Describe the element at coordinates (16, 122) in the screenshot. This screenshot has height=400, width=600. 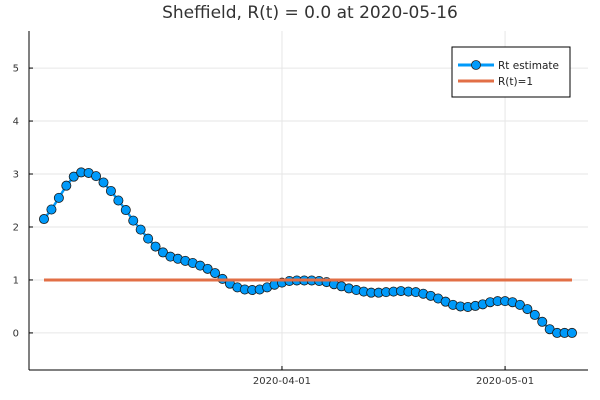
I see `y-tick-label: 4` at that location.